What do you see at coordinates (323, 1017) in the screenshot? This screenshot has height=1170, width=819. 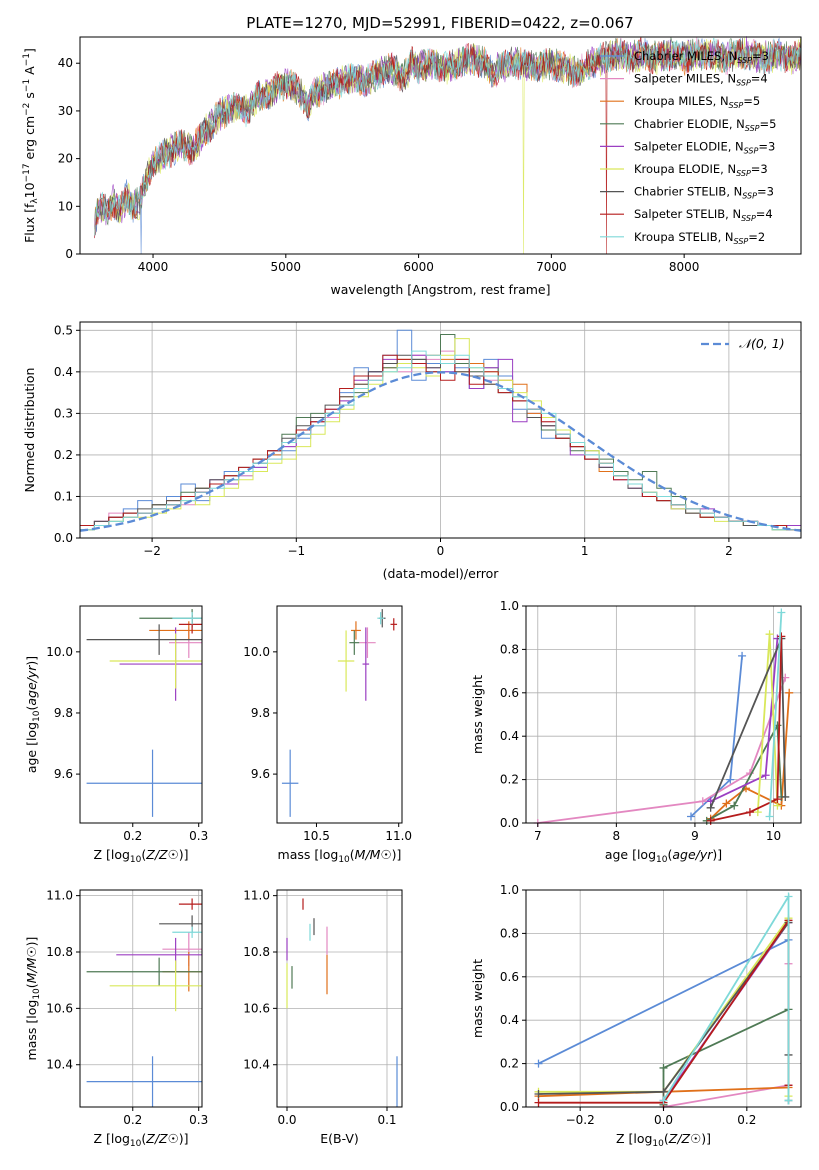 I see `ebv-mass-panel: 0.0 0.1 10.4 10.6 10.8 11.0 E(B-V)` at bounding box center [323, 1017].